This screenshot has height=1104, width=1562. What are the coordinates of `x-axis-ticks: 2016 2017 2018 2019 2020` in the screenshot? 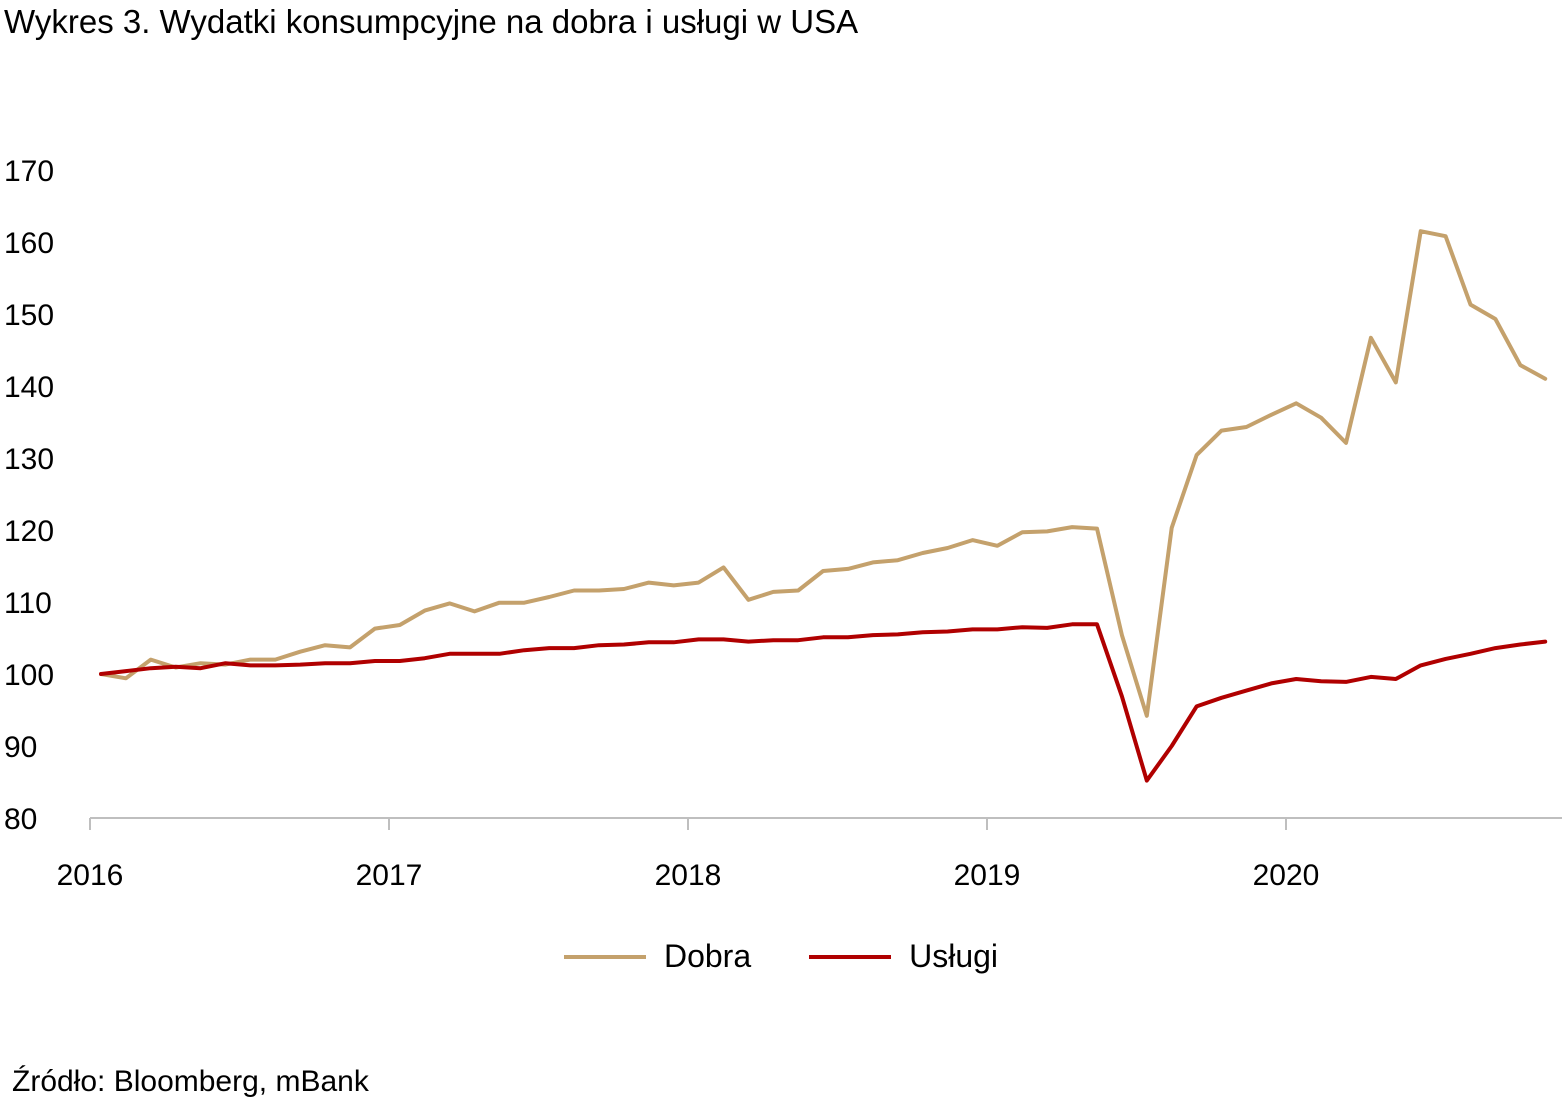 It's located at (688, 875).